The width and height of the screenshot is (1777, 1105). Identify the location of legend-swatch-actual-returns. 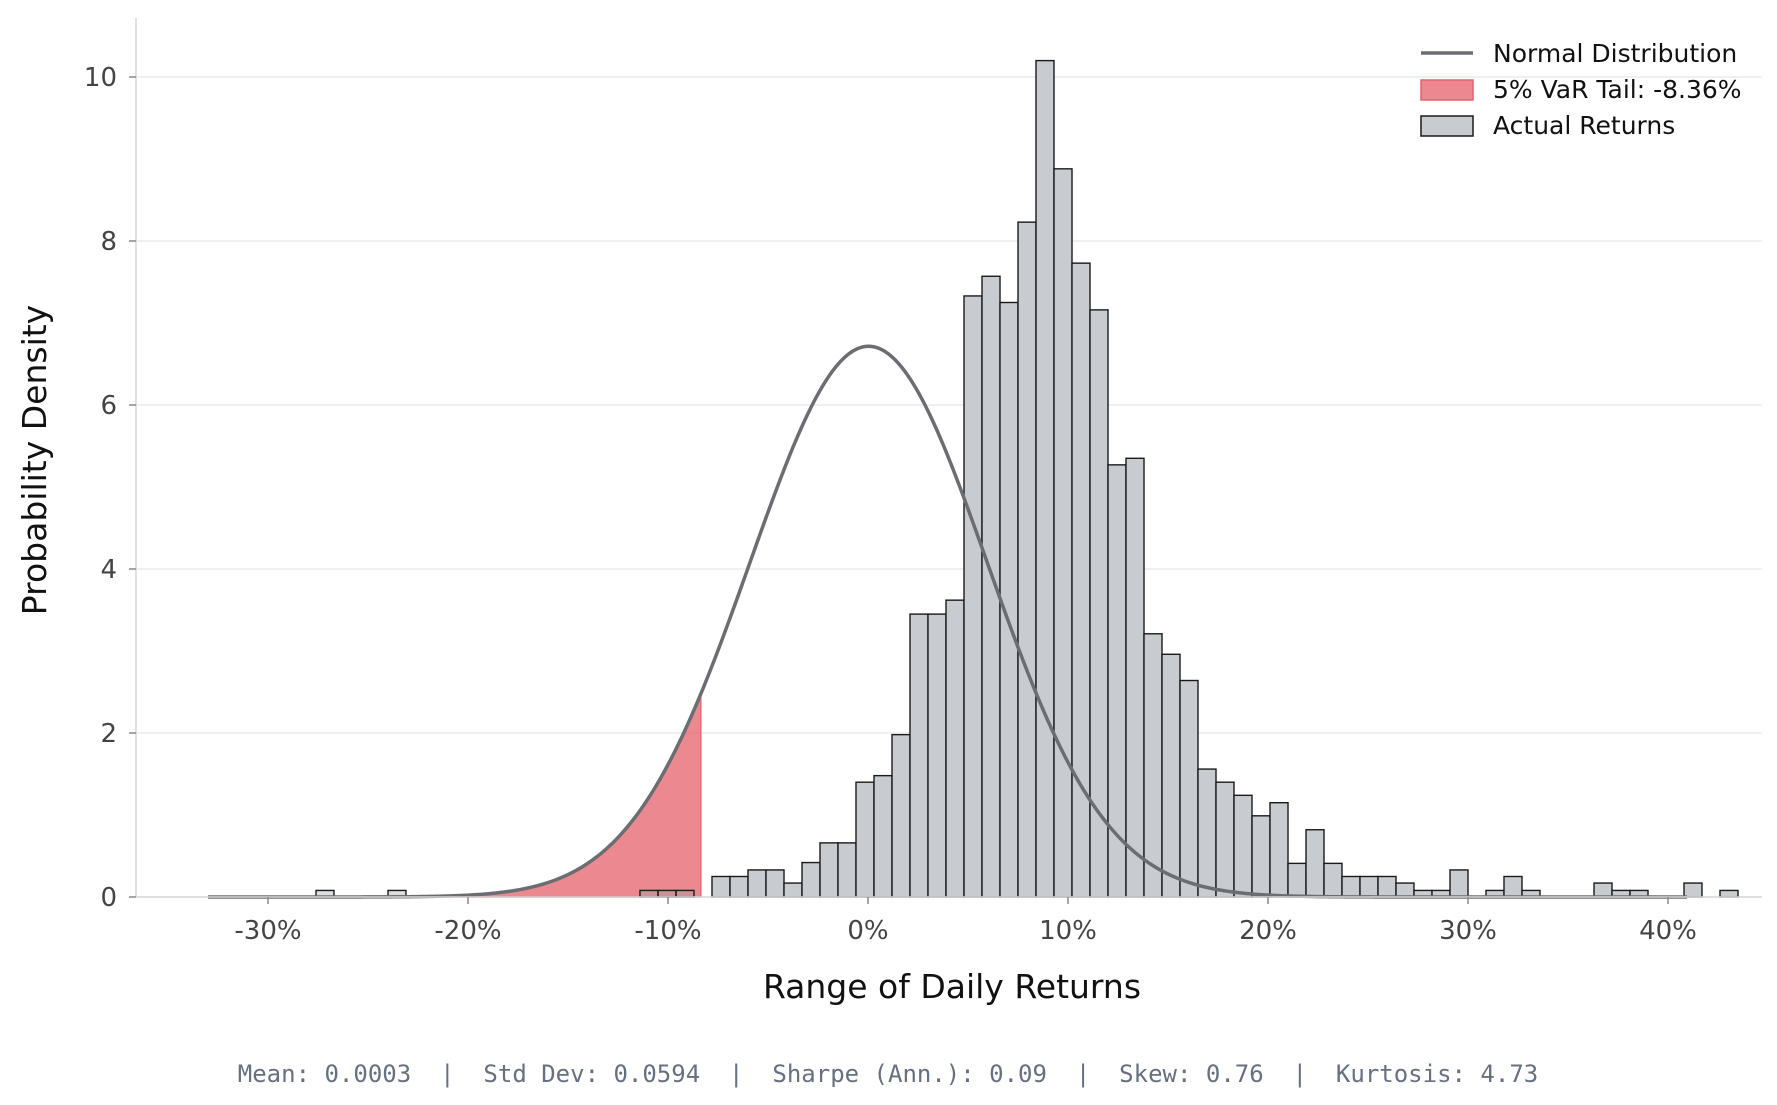
(1447, 126).